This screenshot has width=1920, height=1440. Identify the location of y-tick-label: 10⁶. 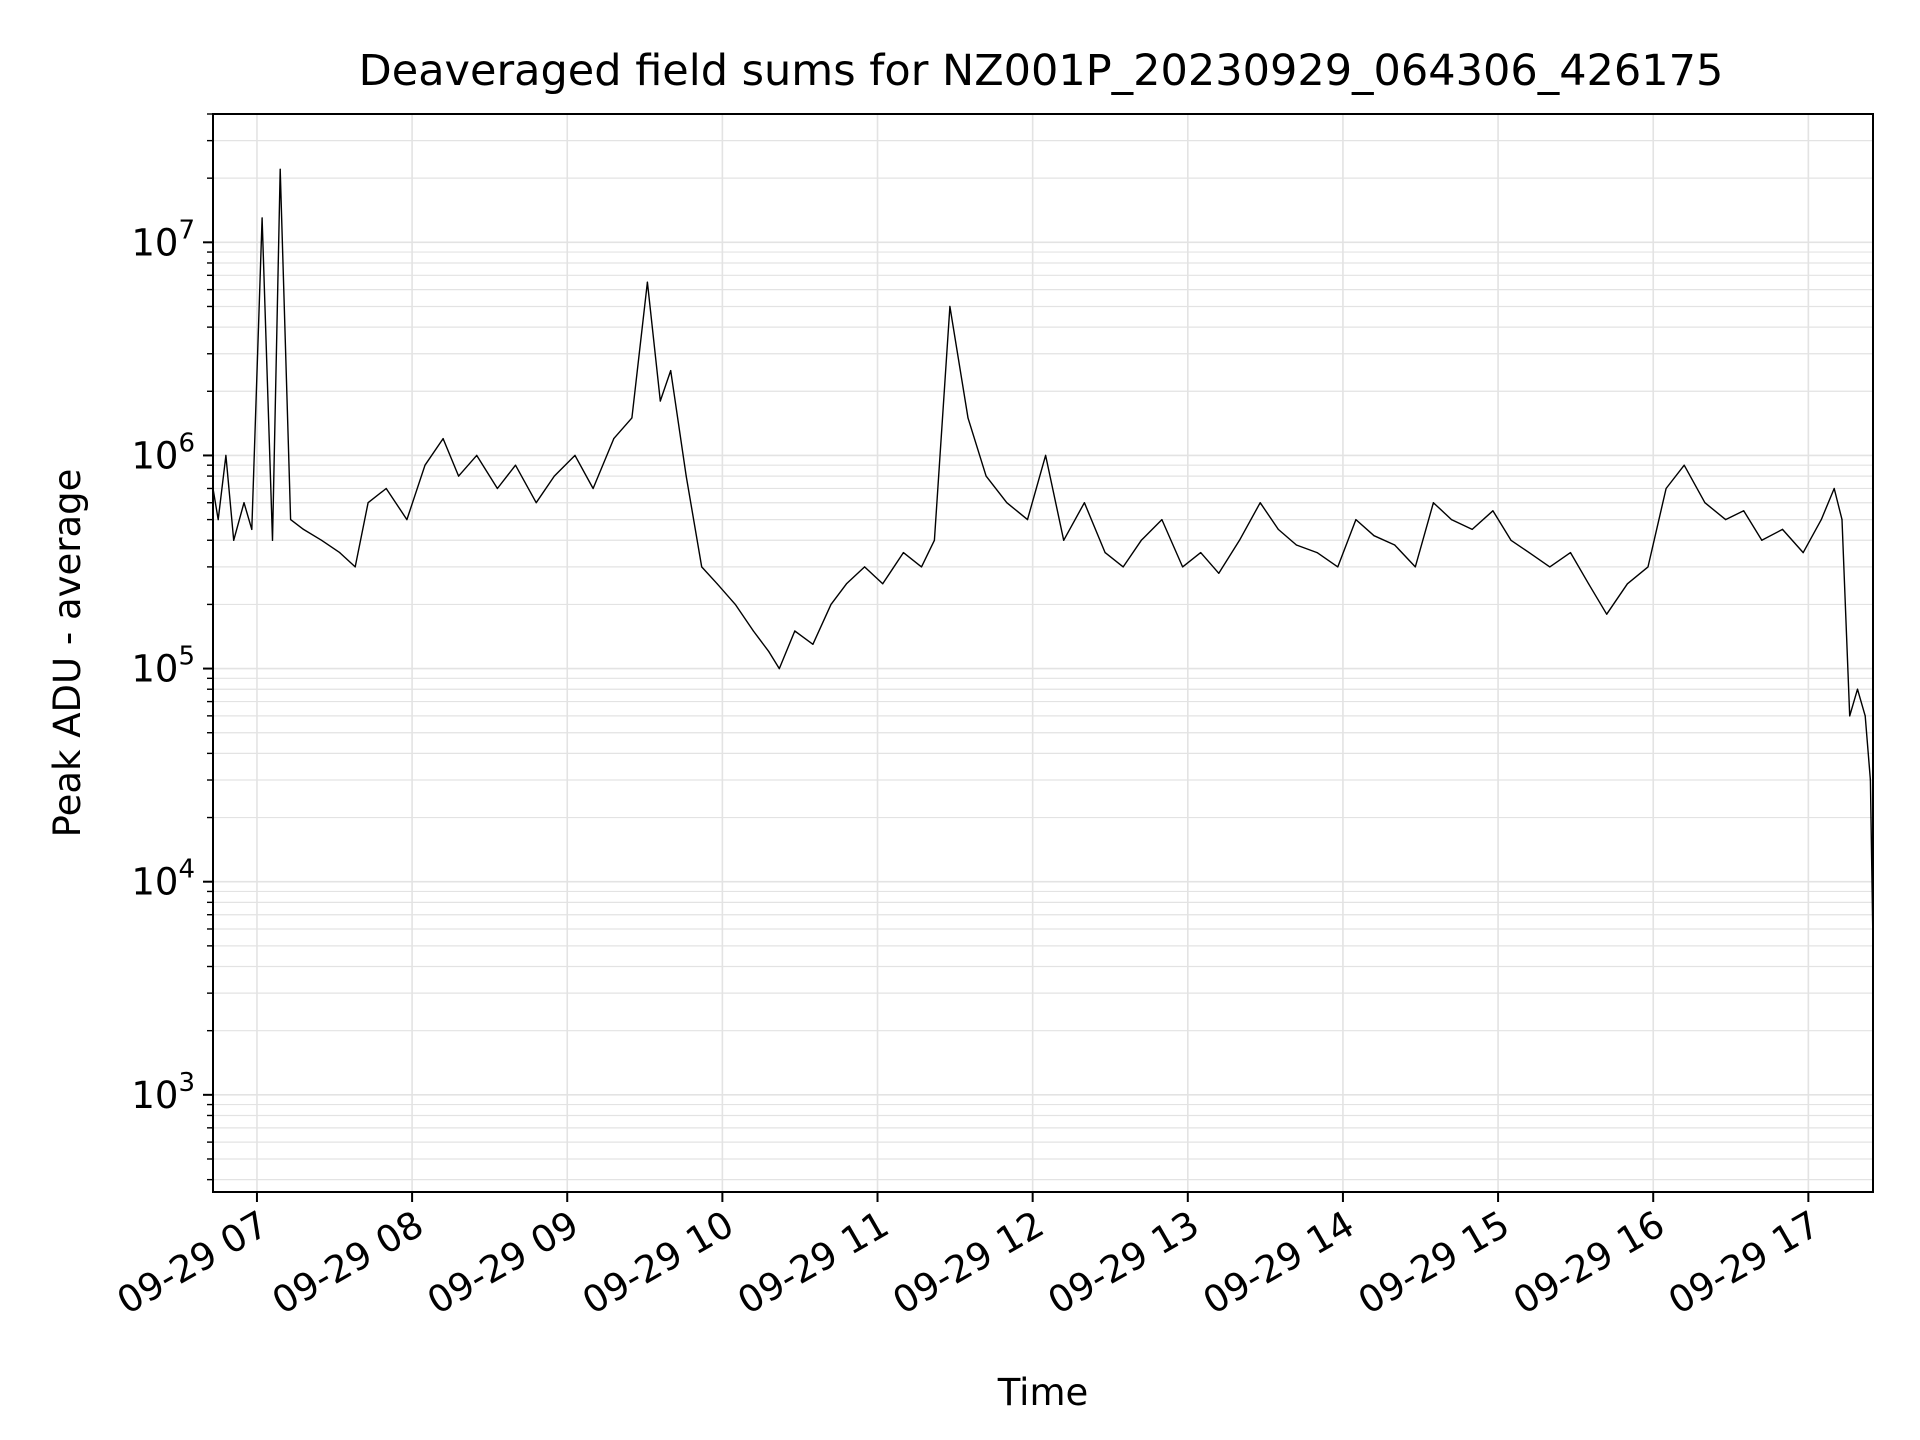
(163, 452).